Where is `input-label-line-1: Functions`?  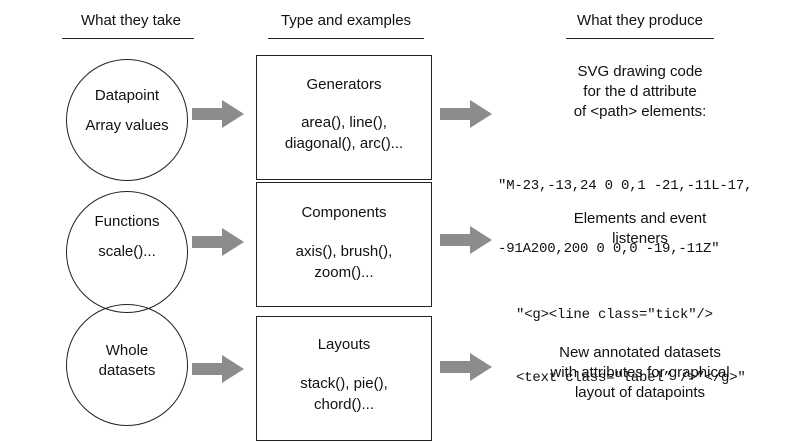
input-label-line-1: Functions is located at coordinates (127, 221).